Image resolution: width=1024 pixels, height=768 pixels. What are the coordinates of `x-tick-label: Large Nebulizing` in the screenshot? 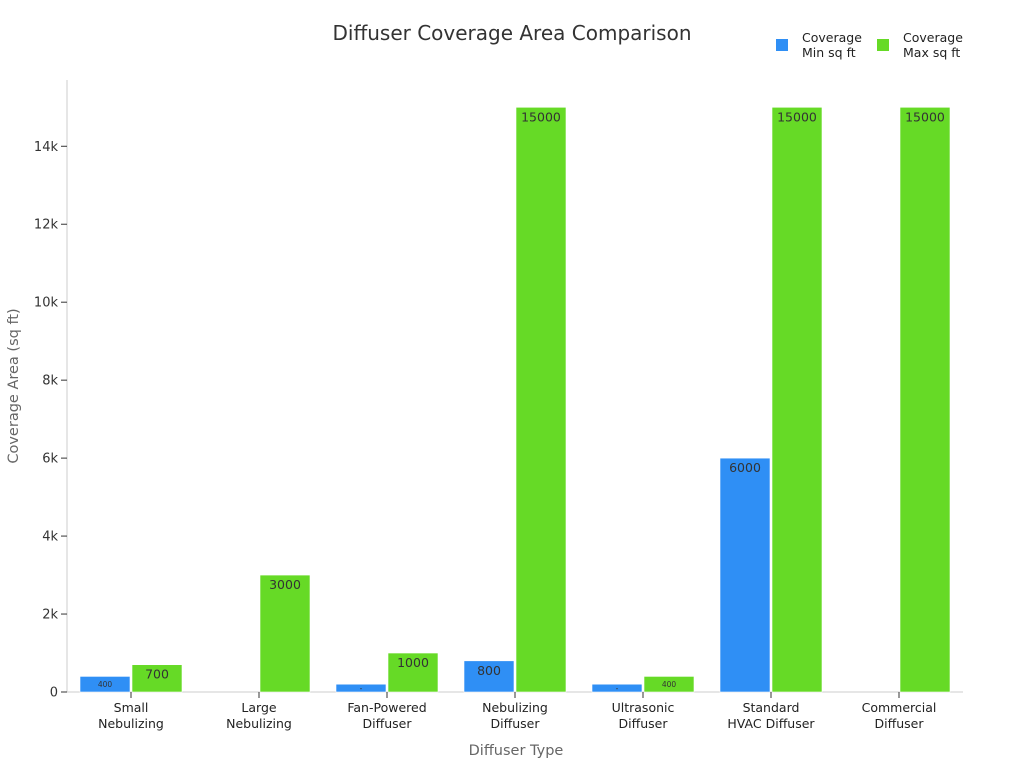 It's located at (259, 715).